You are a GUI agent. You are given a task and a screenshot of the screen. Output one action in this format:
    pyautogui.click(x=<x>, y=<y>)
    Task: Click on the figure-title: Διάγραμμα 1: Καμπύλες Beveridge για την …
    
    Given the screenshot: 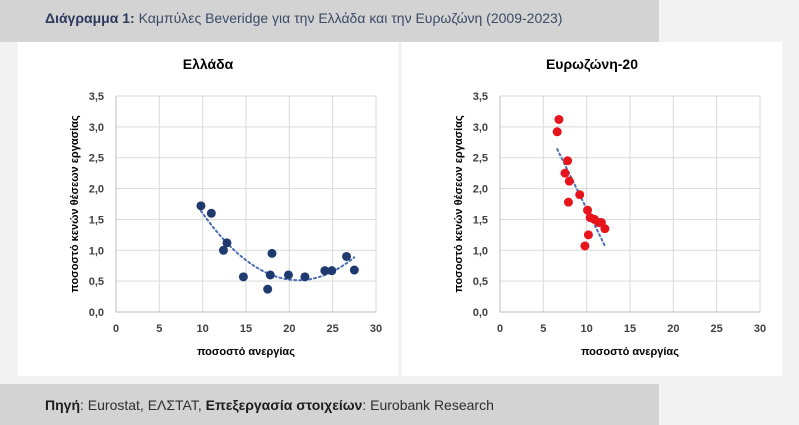 What is the action you would take?
    pyautogui.click(x=303, y=18)
    